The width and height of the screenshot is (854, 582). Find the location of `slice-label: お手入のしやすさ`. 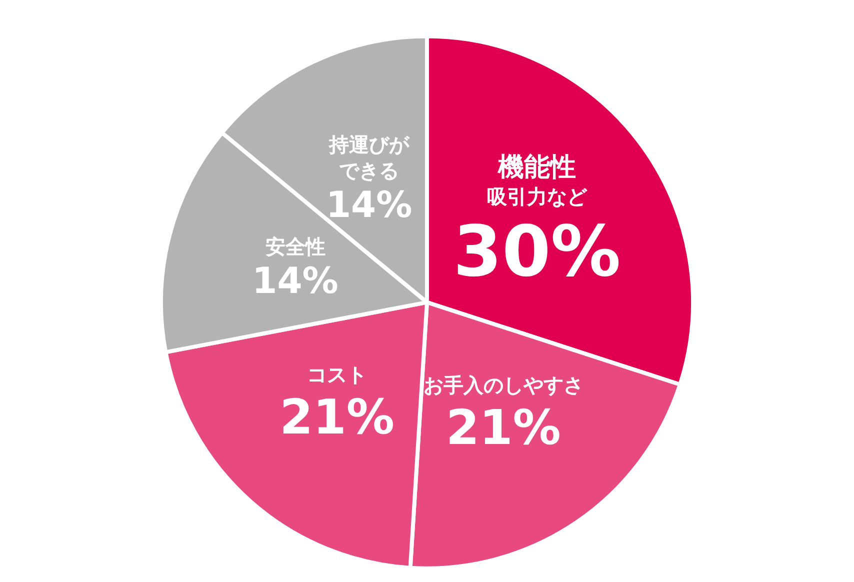

slice-label: お手入のしやすさ is located at coordinates (503, 384).